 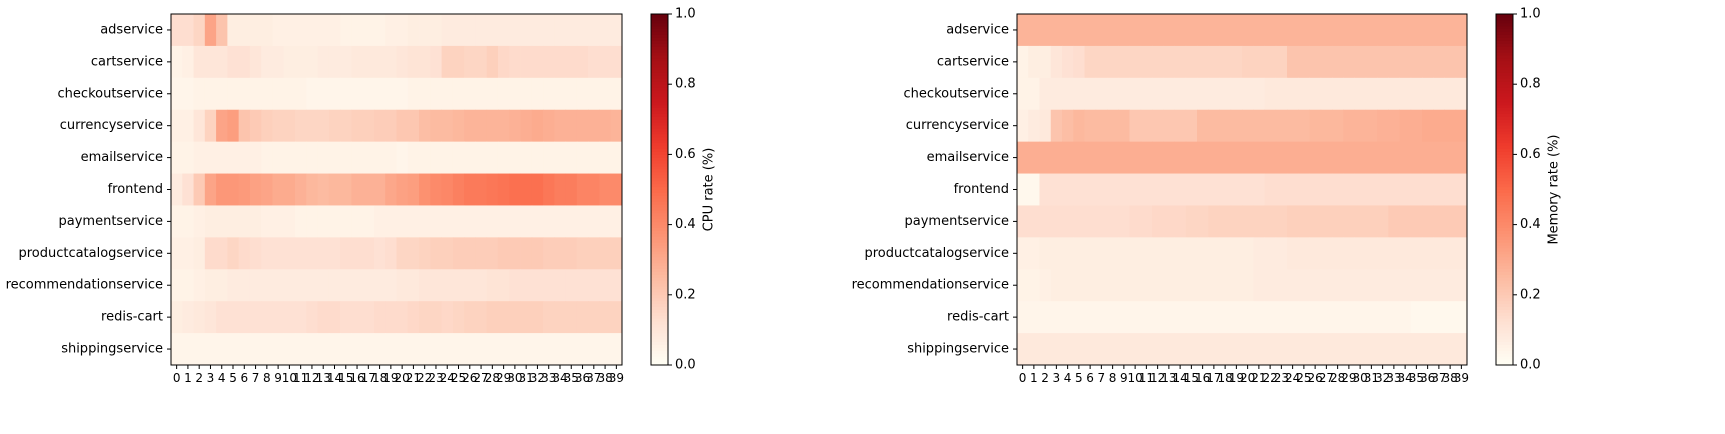 I want to click on x-tick-label: 37, so click(x=593, y=378).